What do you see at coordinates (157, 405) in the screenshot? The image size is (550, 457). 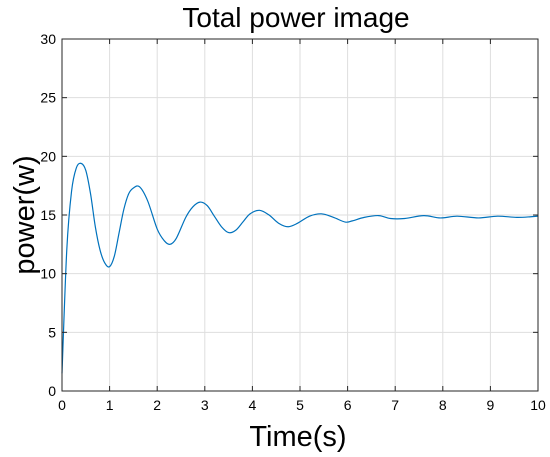 I see `x-tick-label: 2` at bounding box center [157, 405].